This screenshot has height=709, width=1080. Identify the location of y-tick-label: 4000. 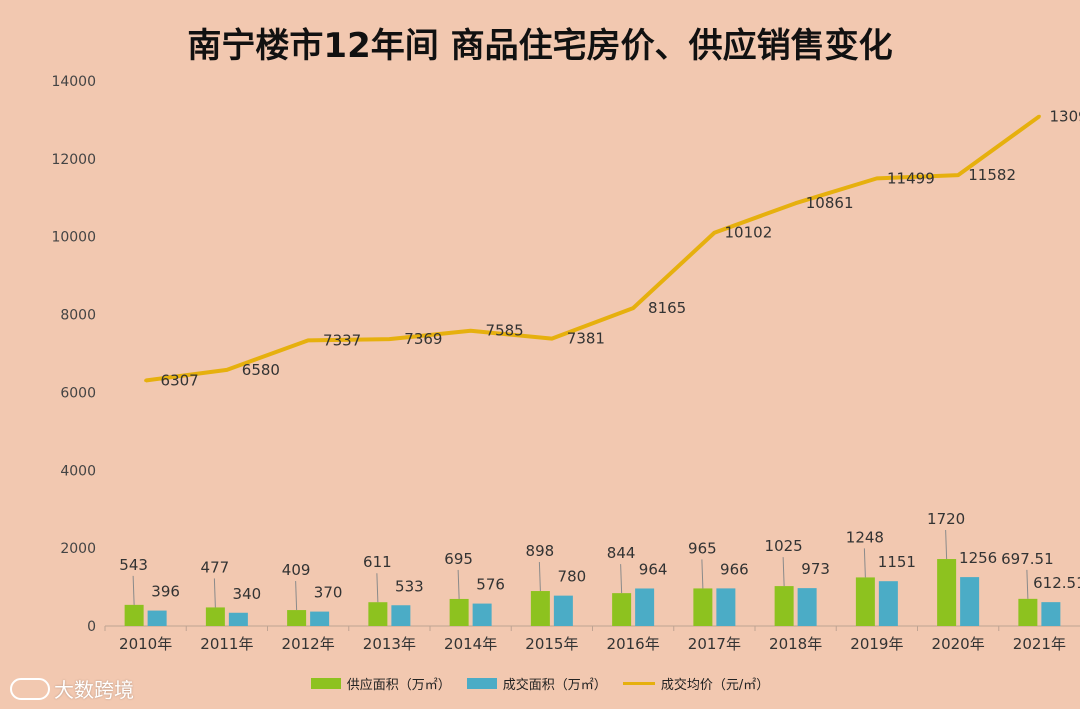
(78, 471).